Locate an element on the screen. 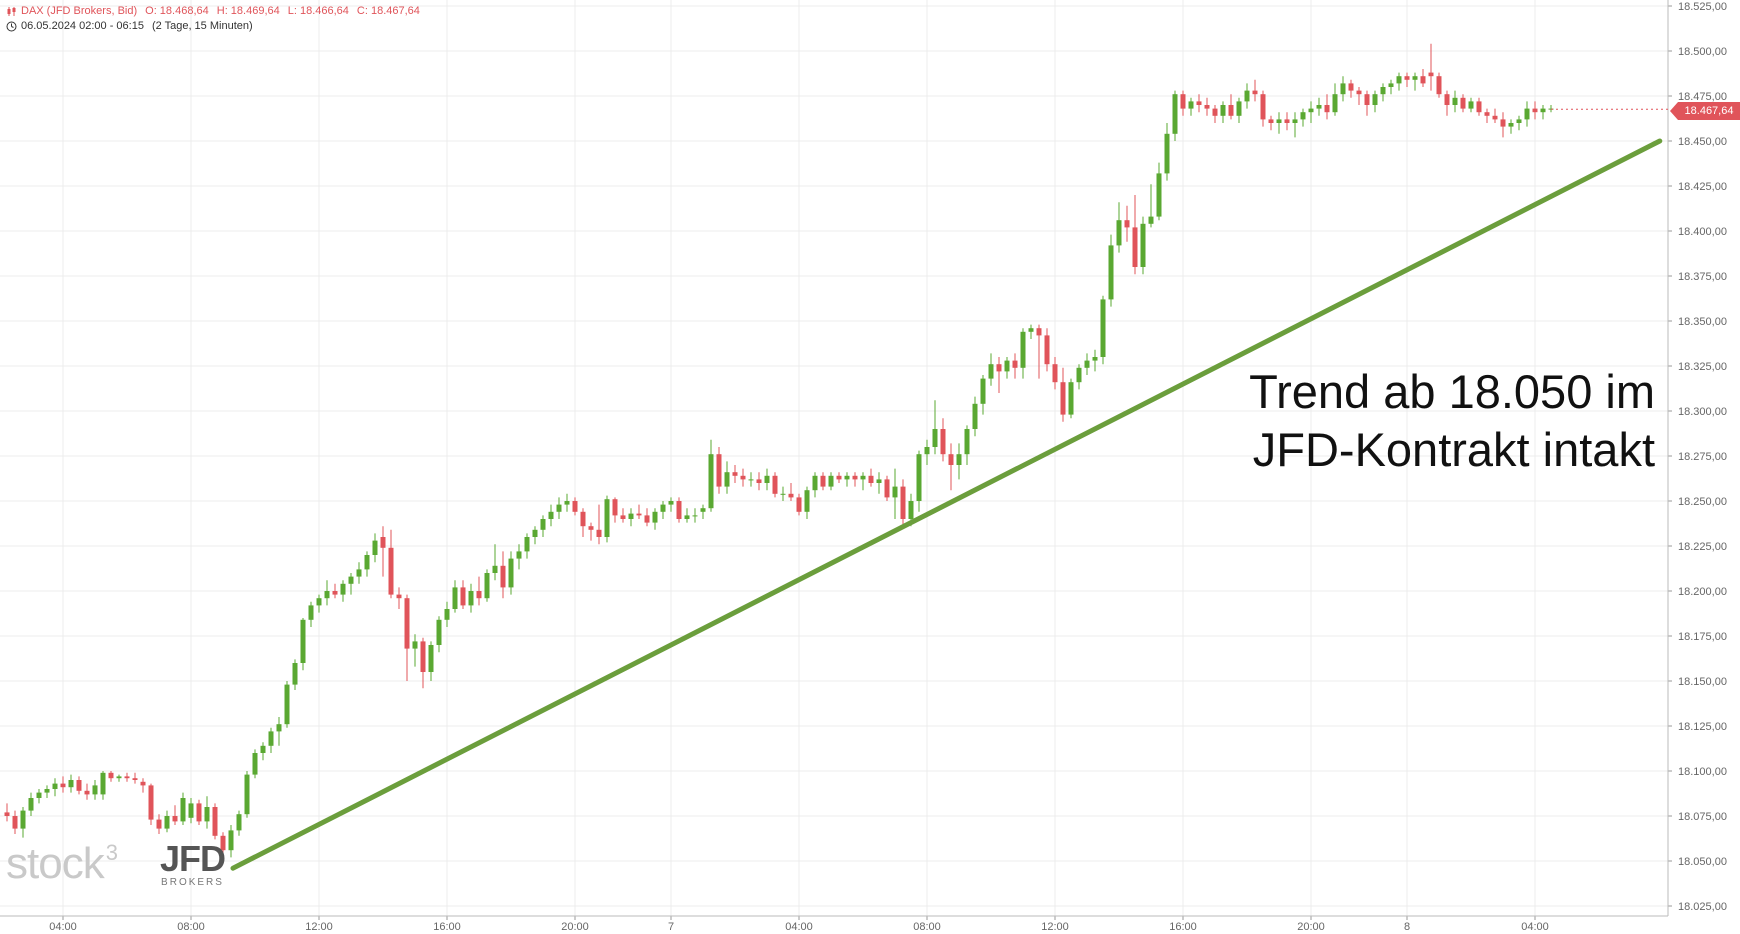 This screenshot has width=1740, height=934. jfd-logo: JFD BROKERS is located at coordinates (193, 864).